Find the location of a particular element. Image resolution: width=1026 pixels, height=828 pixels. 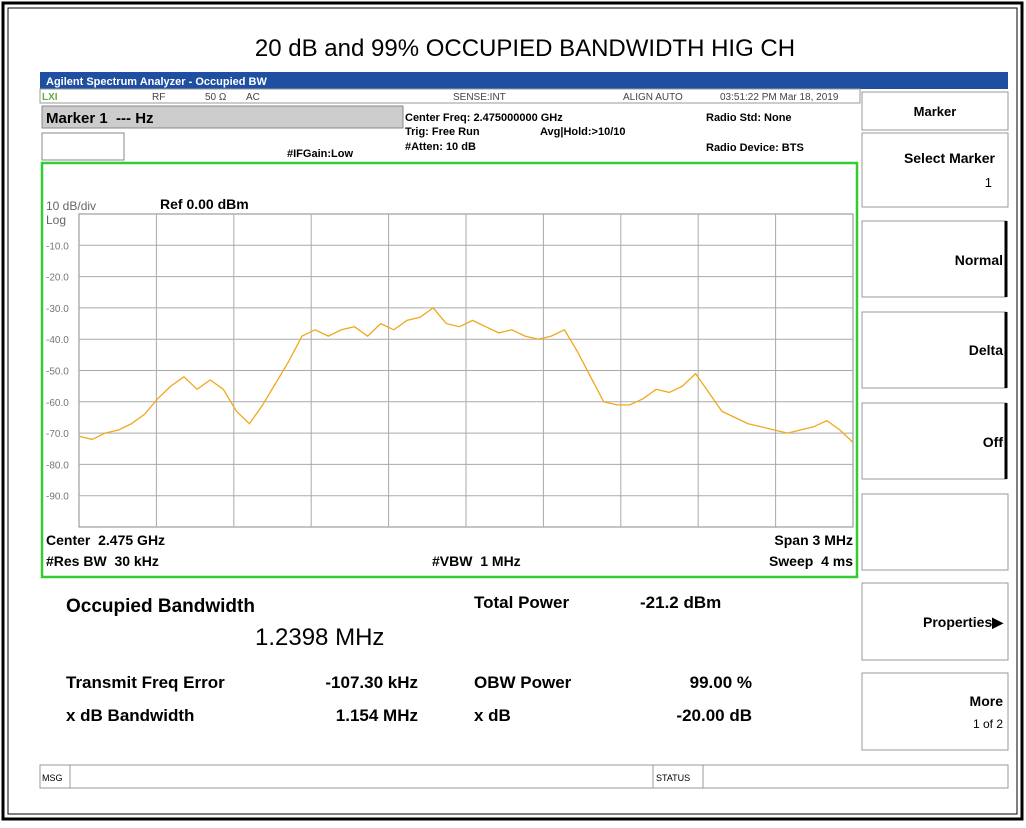

center-freq: Center Freq: 2.475000000 GHz is located at coordinates (484, 118).